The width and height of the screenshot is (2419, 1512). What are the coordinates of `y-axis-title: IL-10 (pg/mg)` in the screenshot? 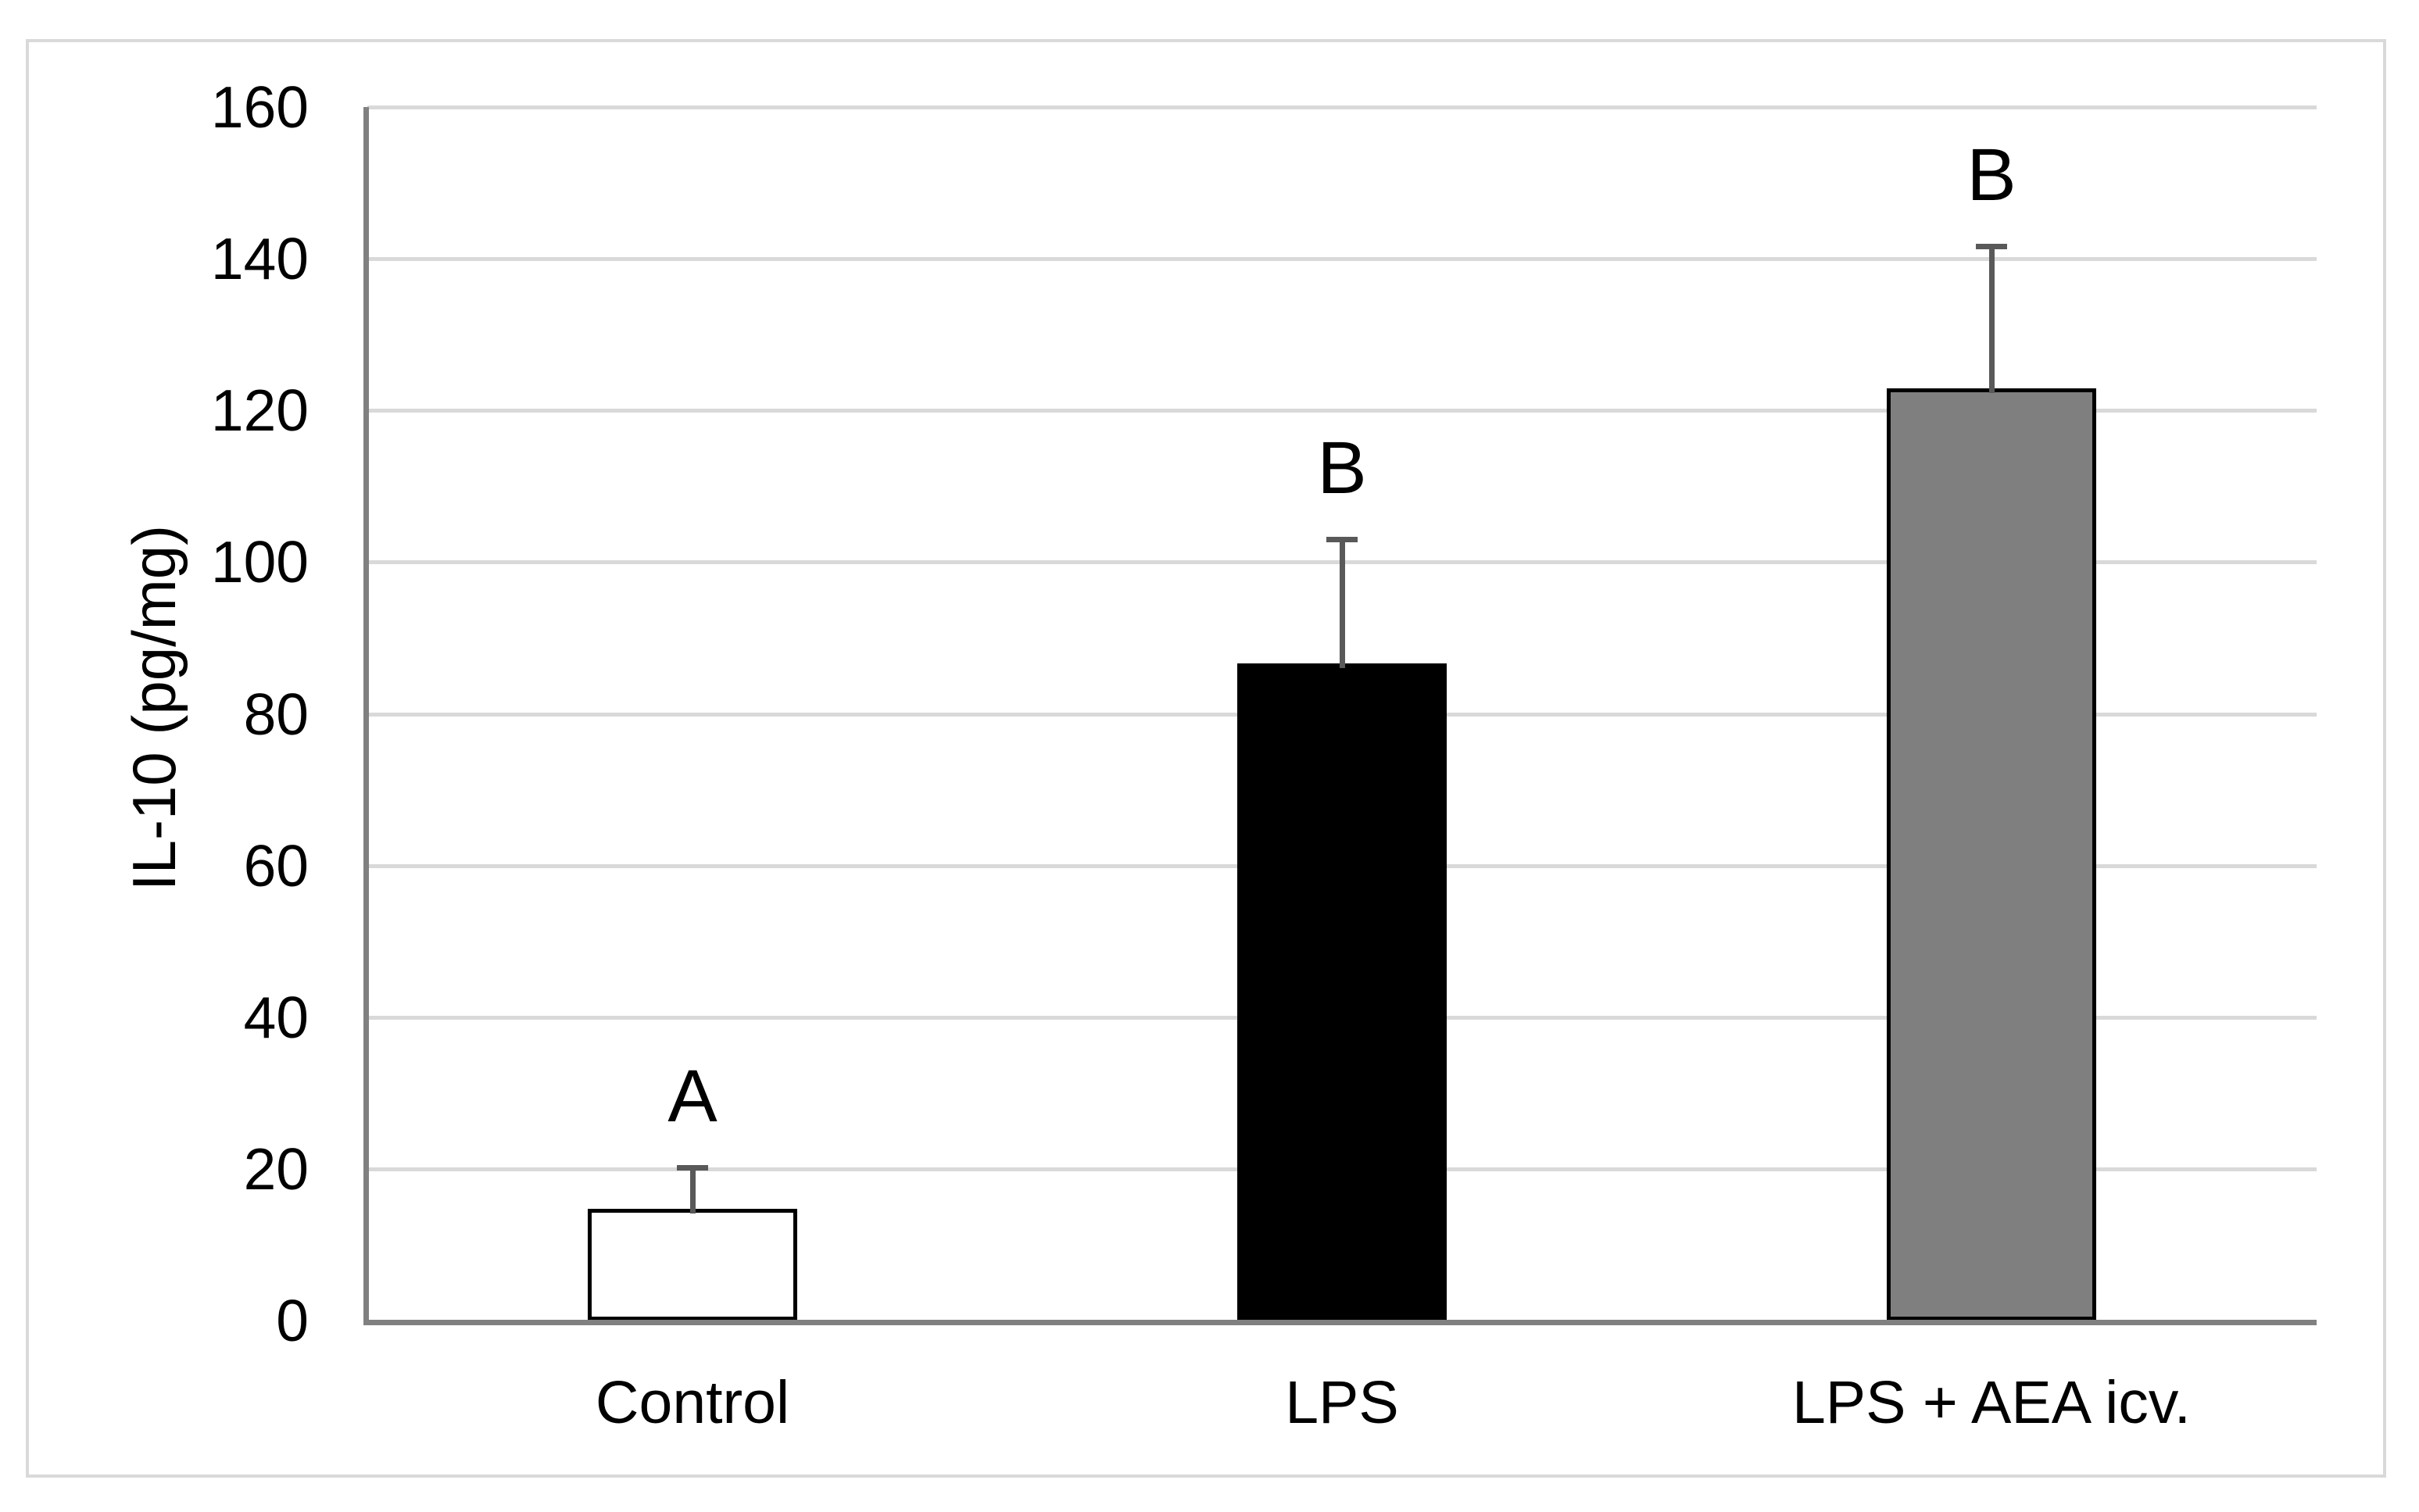 It's located at (154, 708).